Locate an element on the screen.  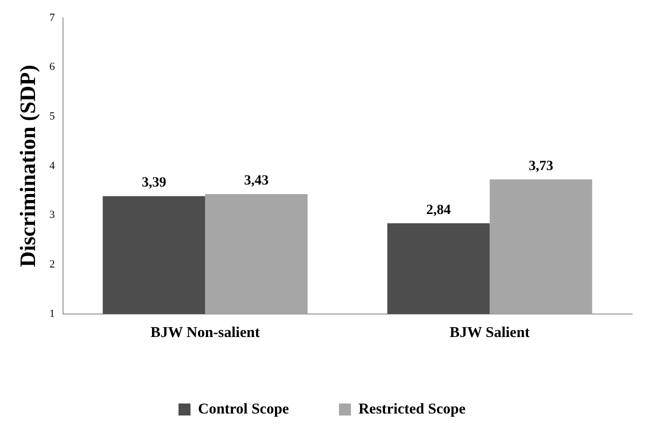
y-tick-label: 5 is located at coordinates (52, 116).